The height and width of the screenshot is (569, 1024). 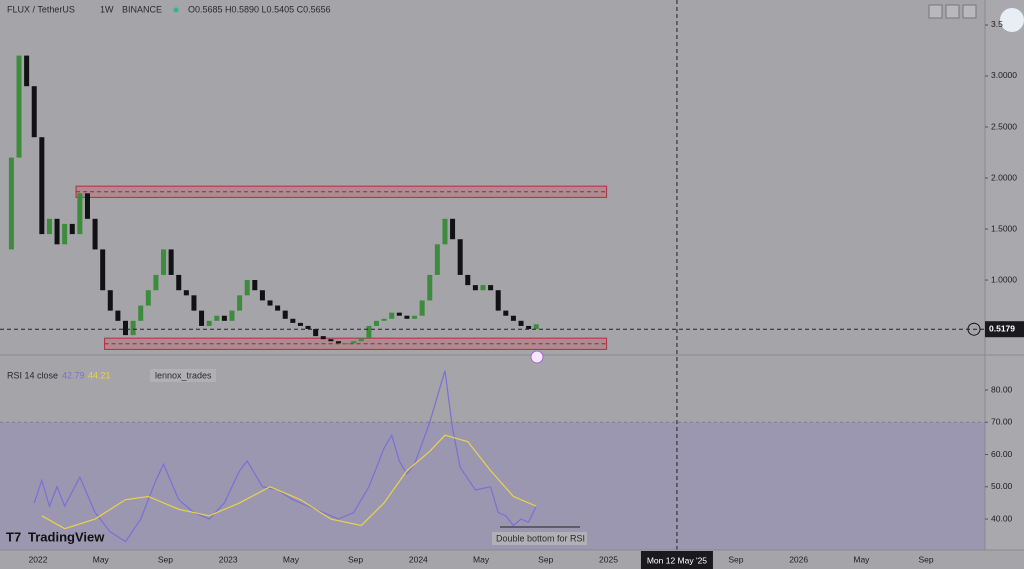 I want to click on y-tick-label: 80.00, so click(x=1002, y=389).